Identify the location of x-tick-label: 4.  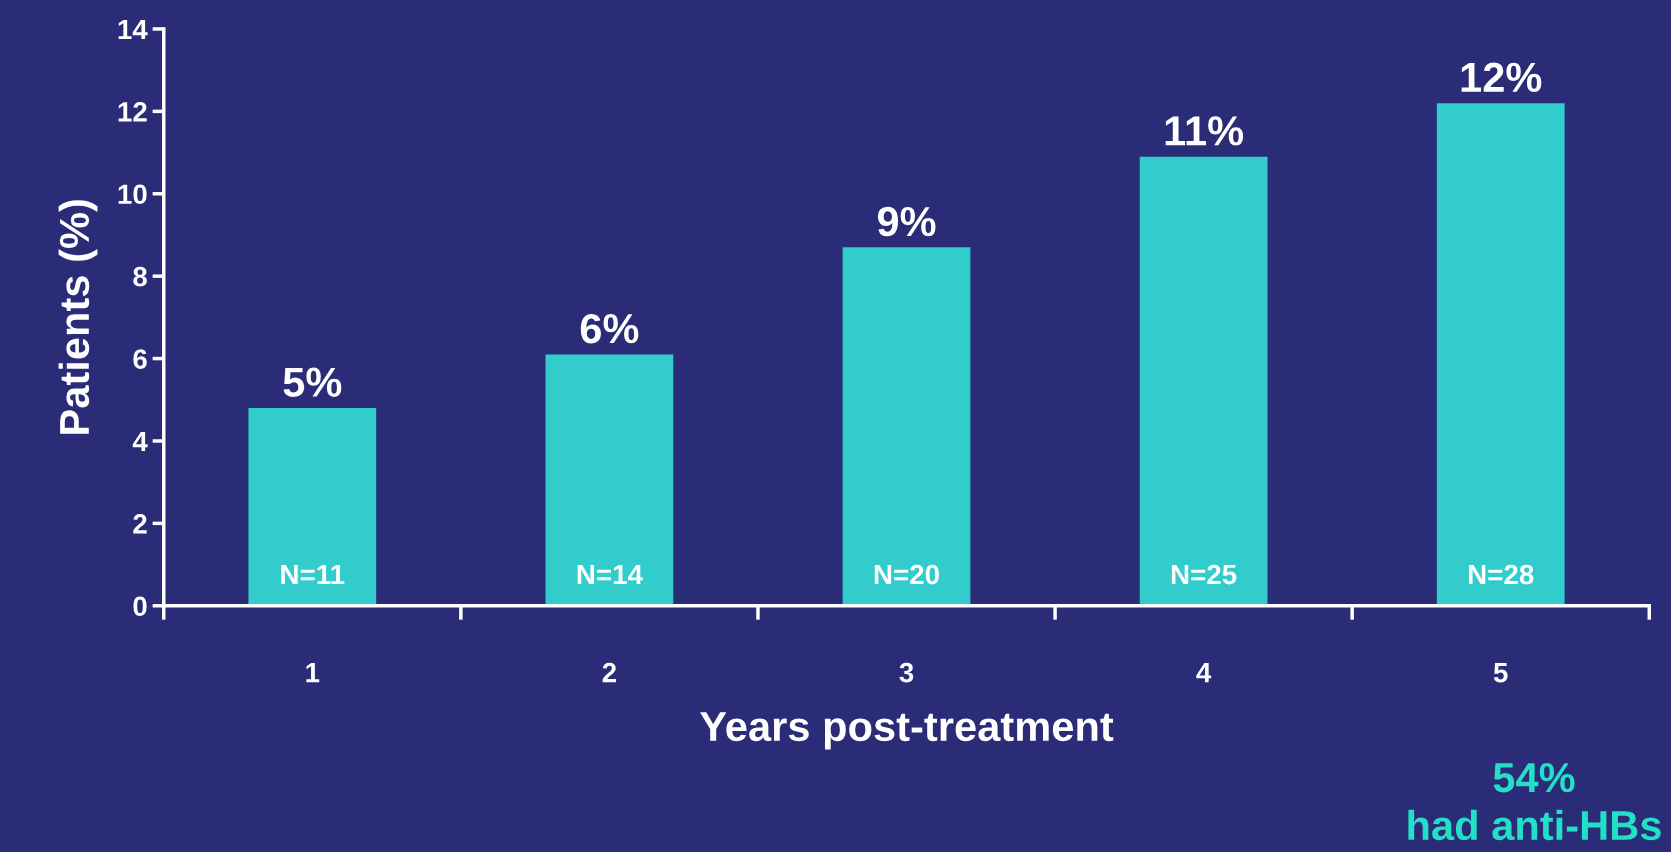
(1204, 673).